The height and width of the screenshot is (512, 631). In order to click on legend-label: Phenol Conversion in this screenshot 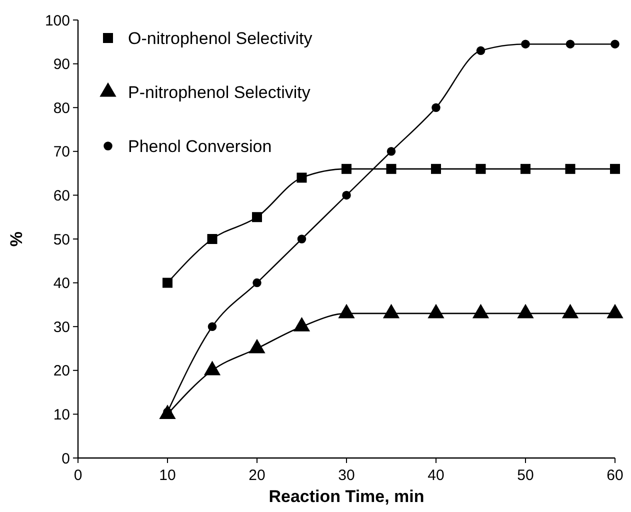, I will do `click(200, 146)`.